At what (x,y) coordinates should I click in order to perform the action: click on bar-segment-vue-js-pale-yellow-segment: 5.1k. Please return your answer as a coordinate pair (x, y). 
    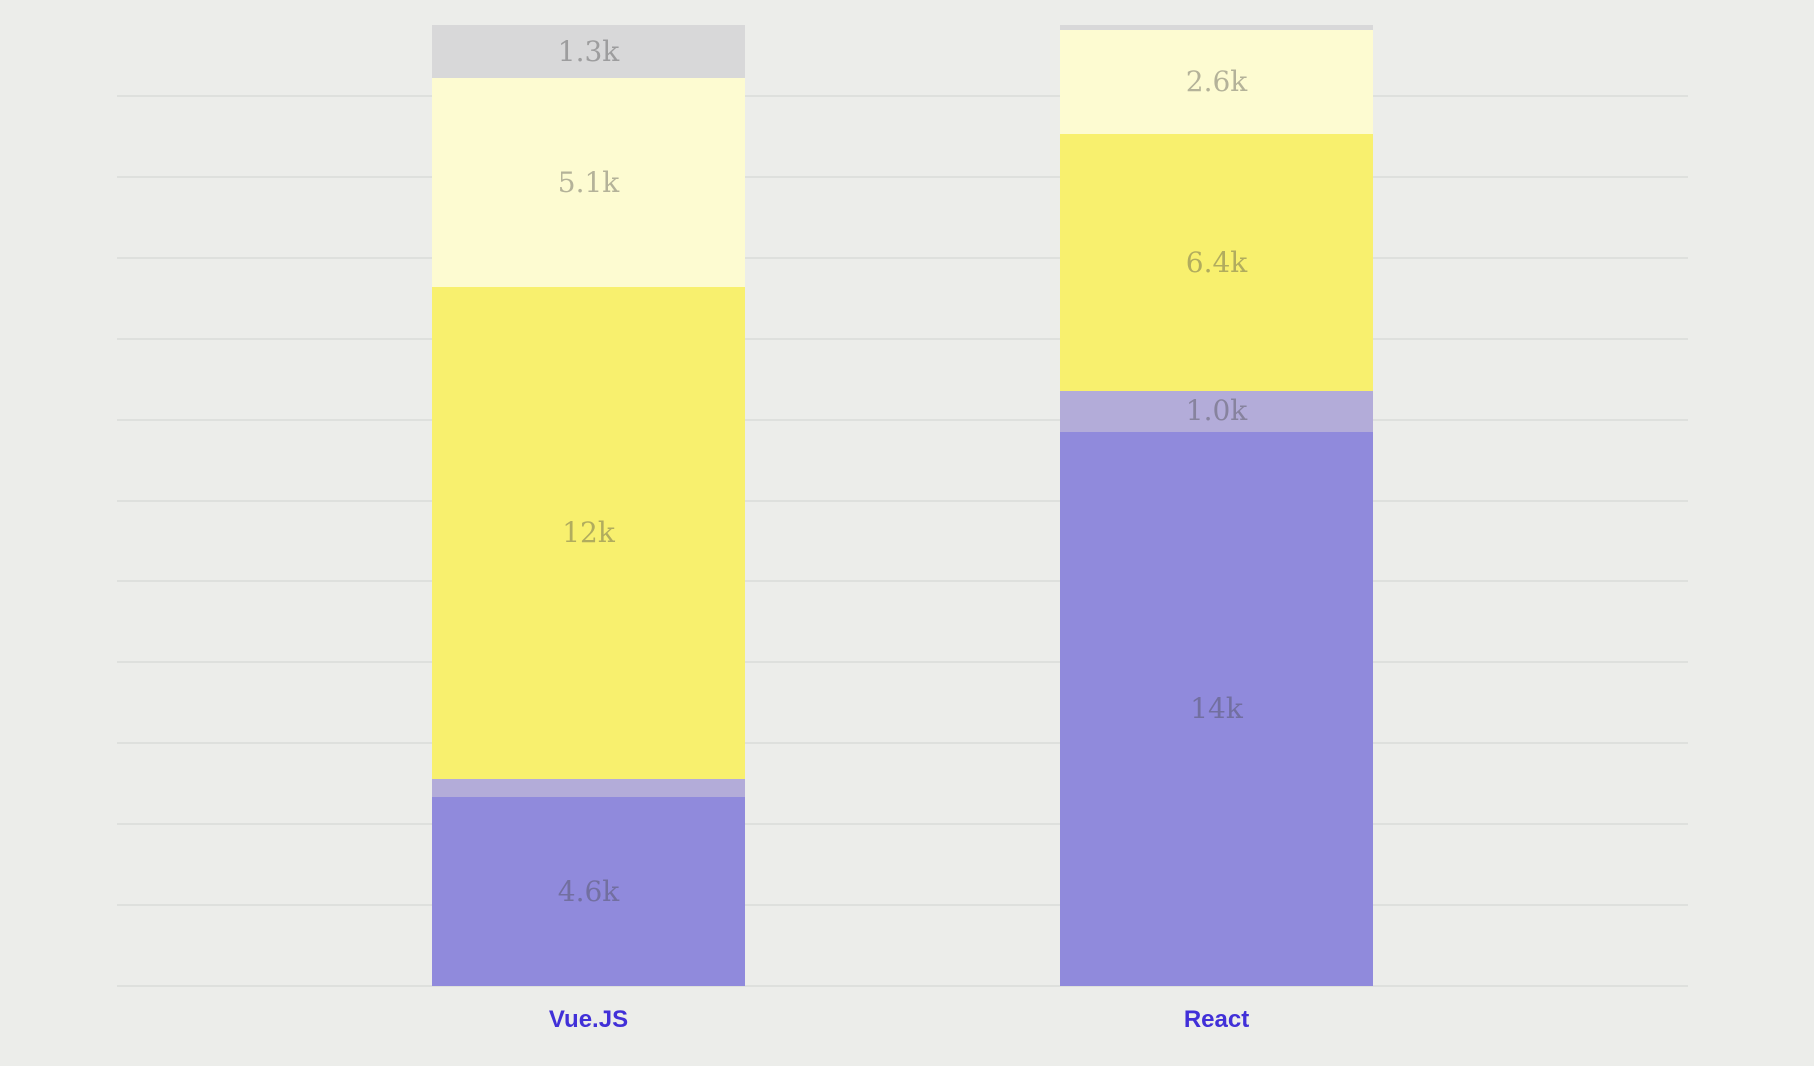
    Looking at the image, I should click on (588, 183).